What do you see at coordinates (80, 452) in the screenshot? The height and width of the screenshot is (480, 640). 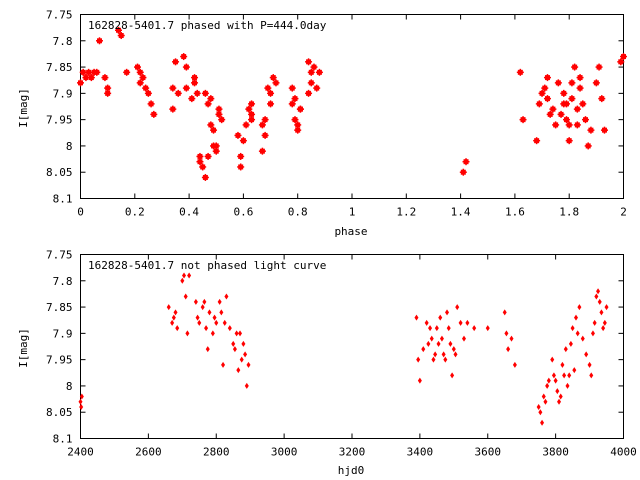 I see `x-tick-label: 2400` at bounding box center [80, 452].